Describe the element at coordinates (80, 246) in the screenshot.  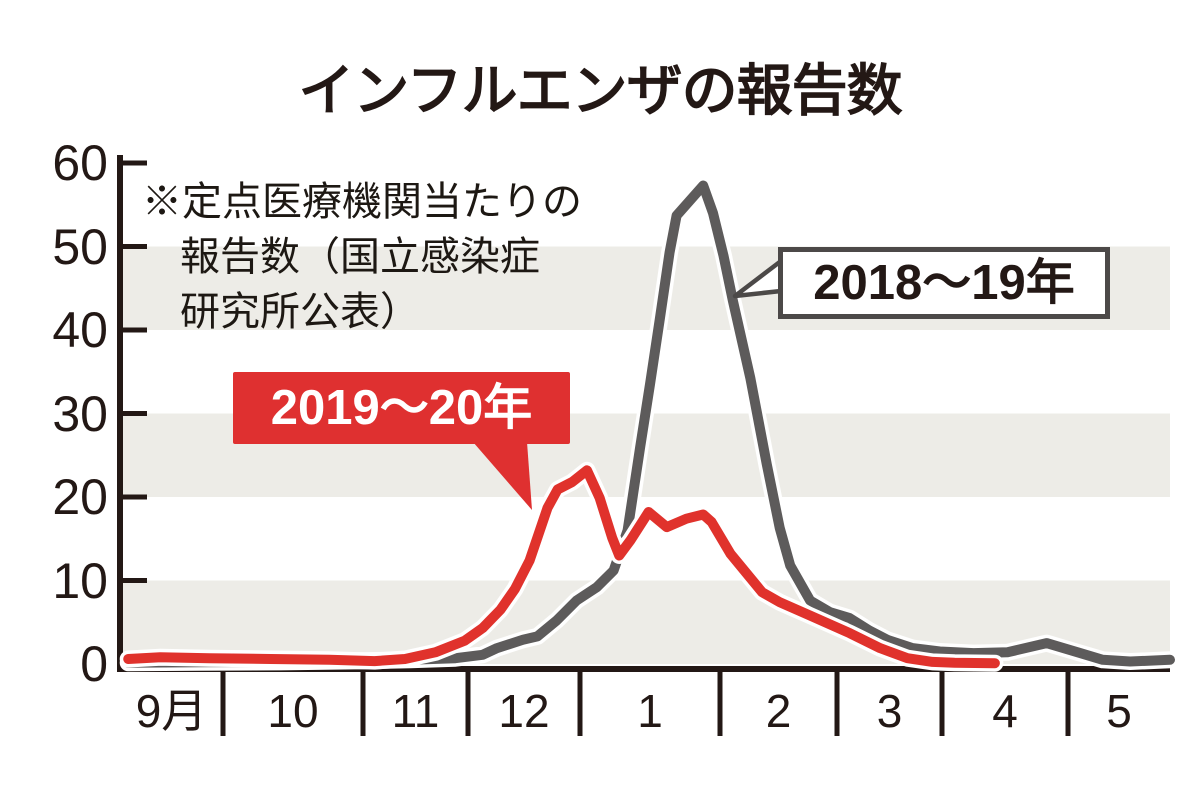
I see `y-tick-label-50: 50` at that location.